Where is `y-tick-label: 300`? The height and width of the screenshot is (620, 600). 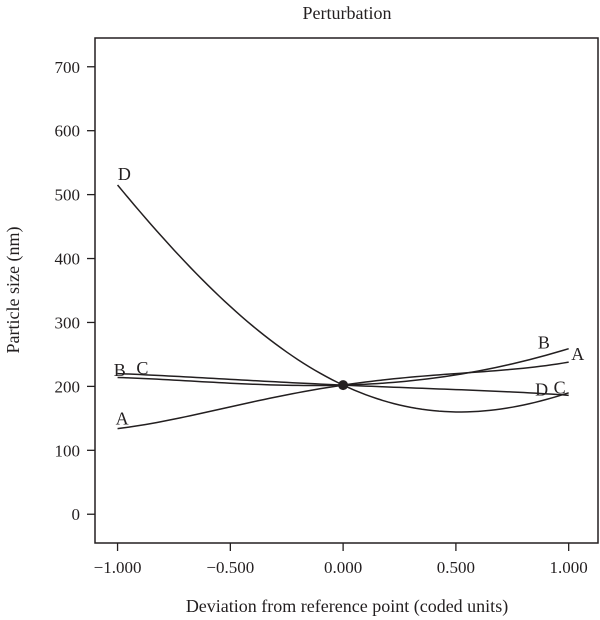 y-tick-label: 300 is located at coordinates (68, 322).